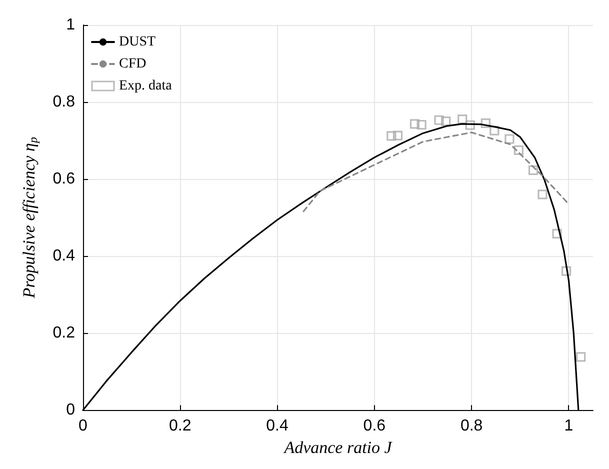 This screenshot has height=469, width=609. What do you see at coordinates (71, 25) in the screenshot?
I see `y-tick-label: 1` at bounding box center [71, 25].